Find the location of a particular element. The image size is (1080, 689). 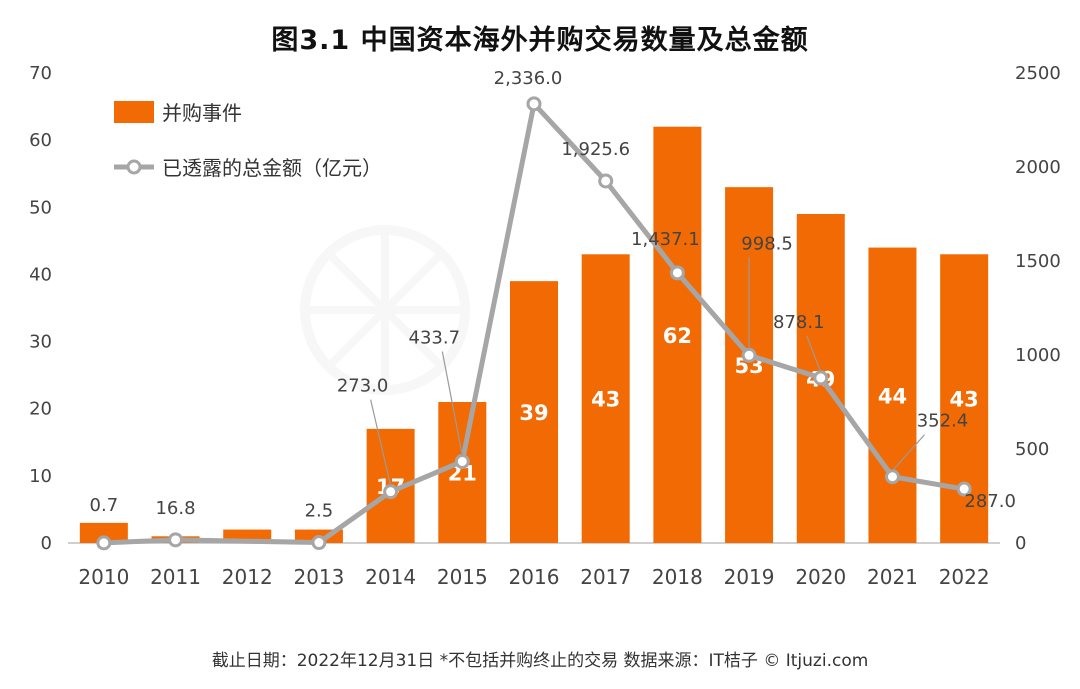

left-tick-label: 50 is located at coordinates (40, 207).